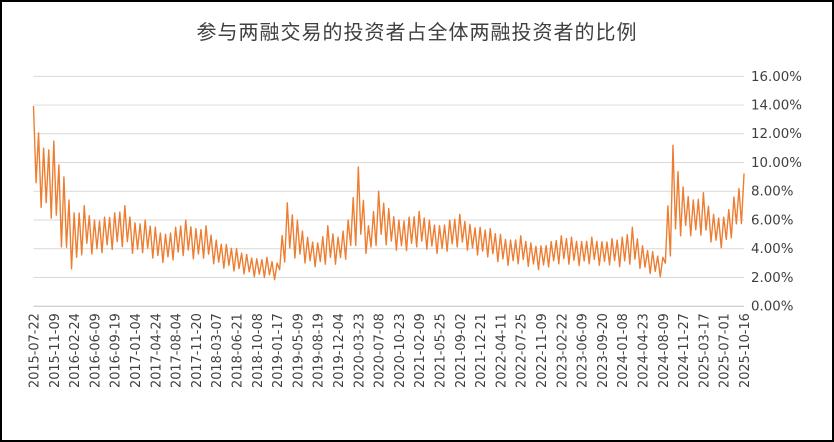  What do you see at coordinates (776, 163) in the screenshot?
I see `y-axis-tick-label: 10.00%` at bounding box center [776, 163].